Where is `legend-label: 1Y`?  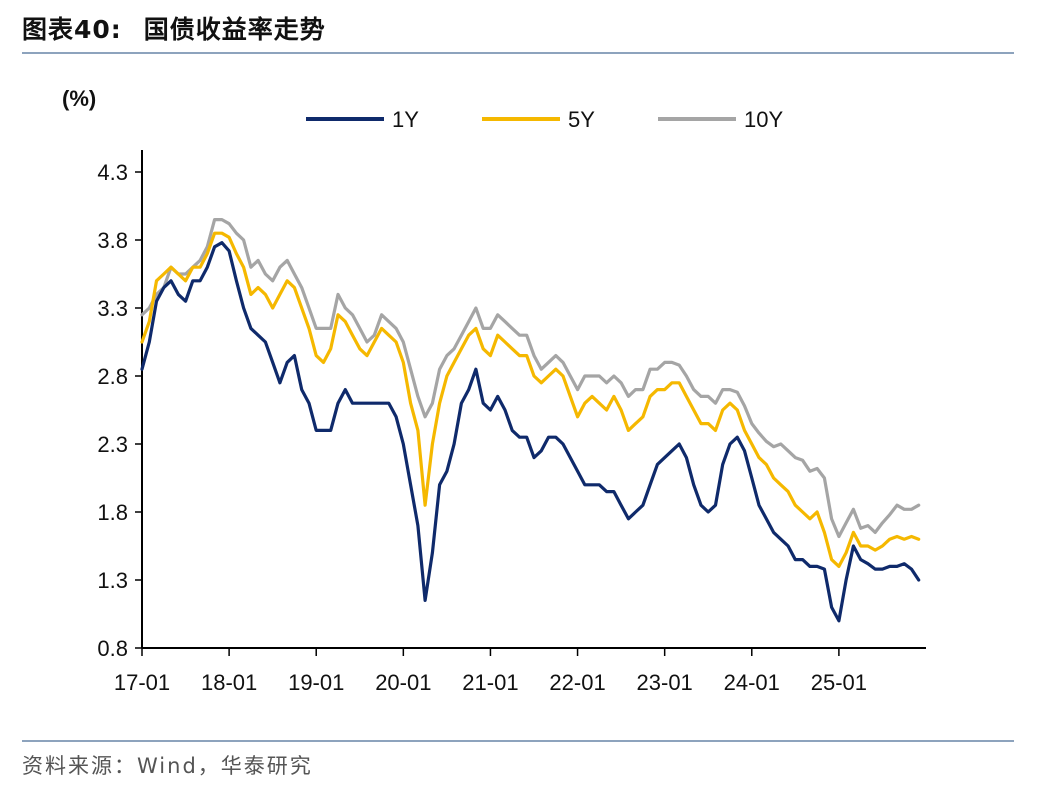
legend-label: 1Y is located at coordinates (405, 119).